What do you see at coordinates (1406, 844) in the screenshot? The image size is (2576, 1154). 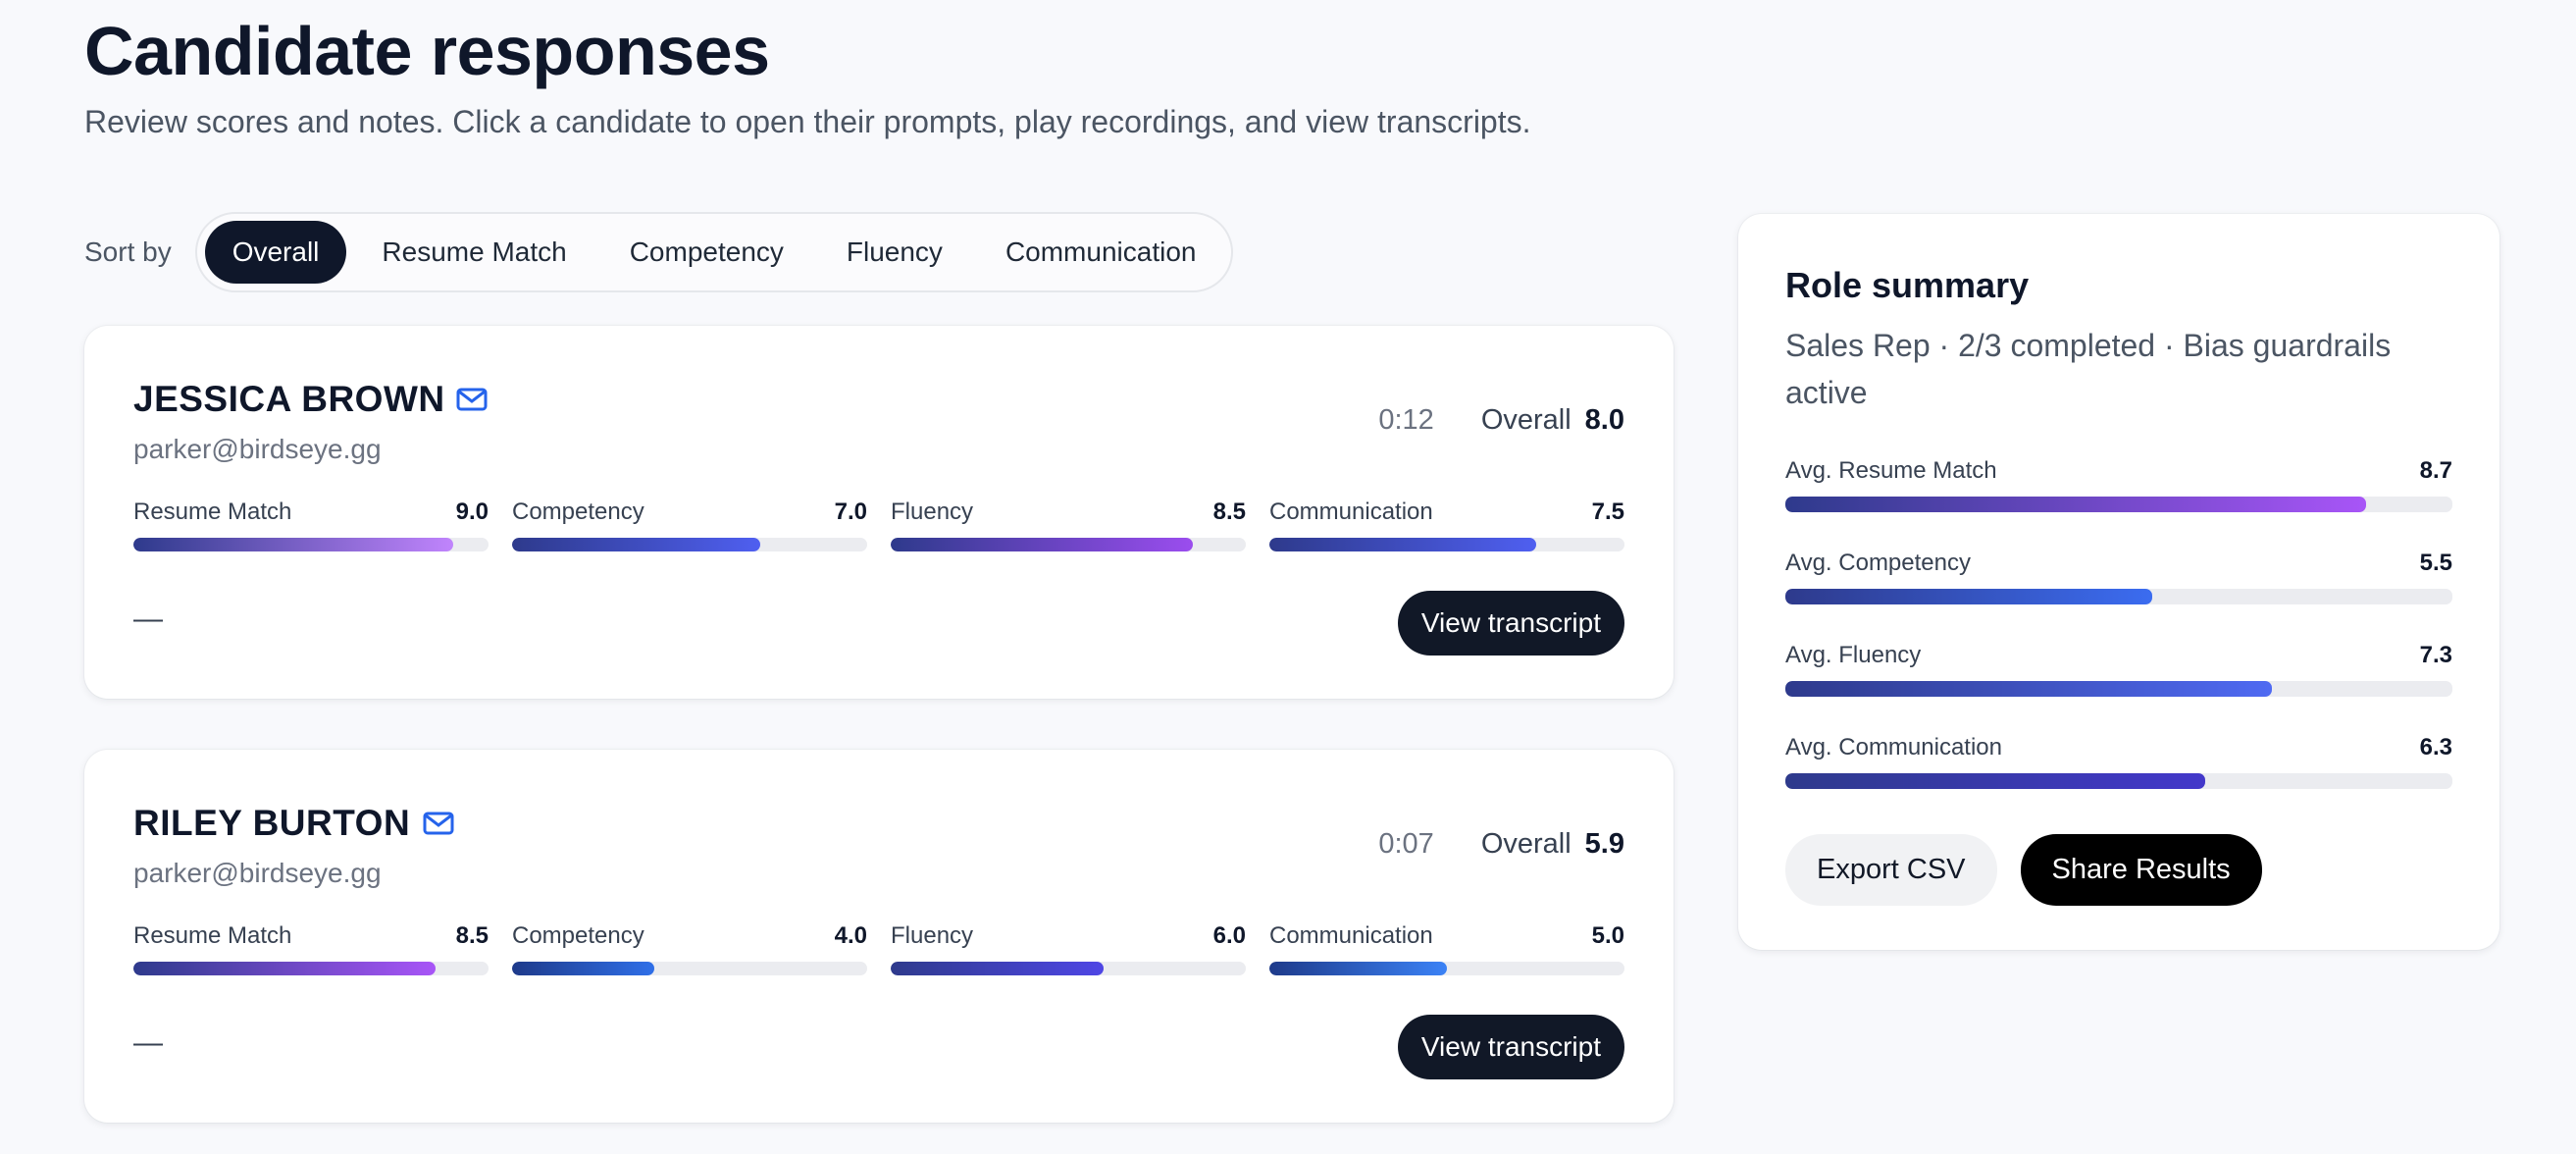 I see `recording-duration: 0:07` at bounding box center [1406, 844].